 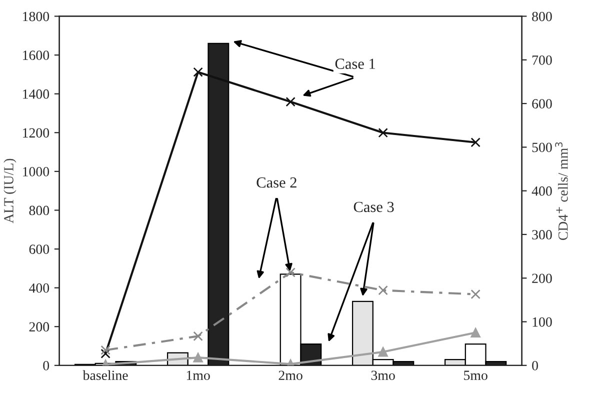 What do you see at coordinates (542, 279) in the screenshot?
I see `y2-tick-label: 200` at bounding box center [542, 279].